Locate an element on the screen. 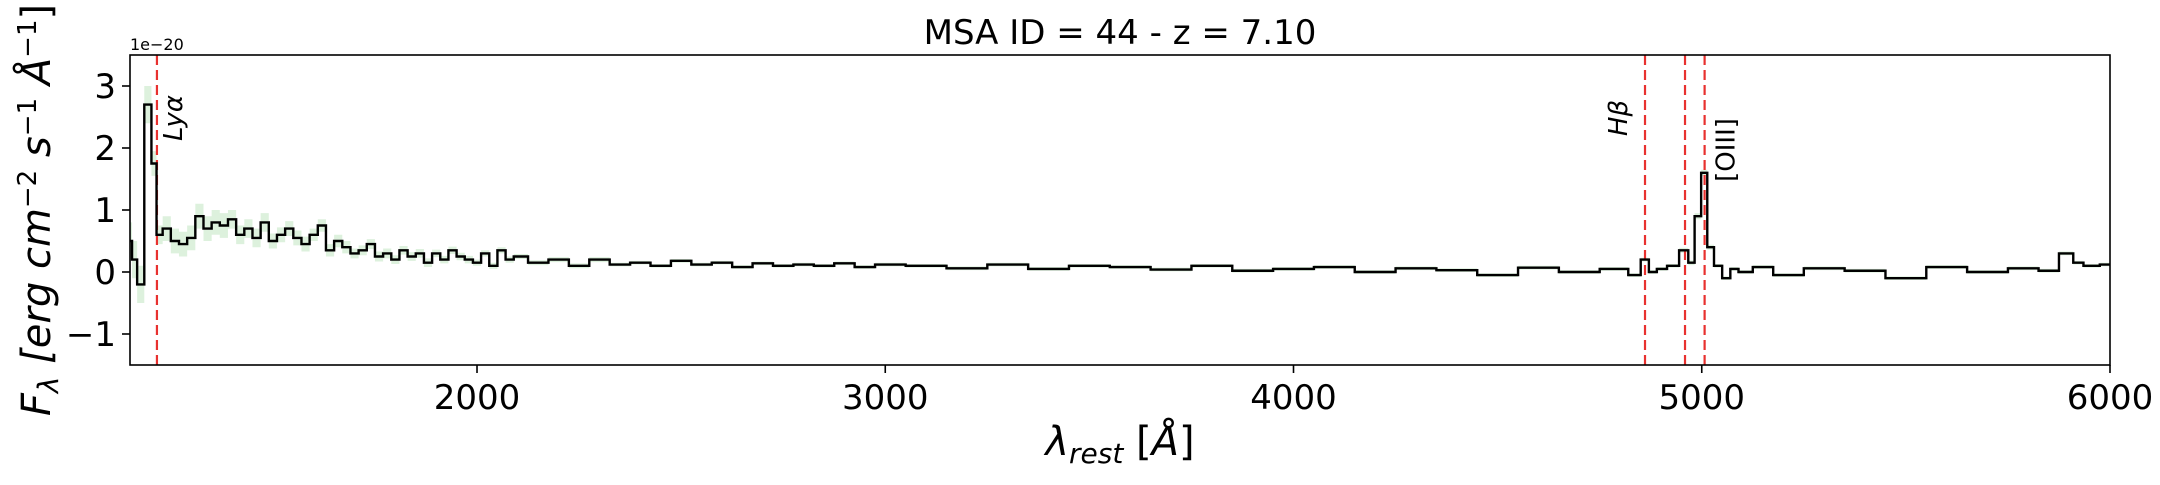  emission-line-label-0: Lyα is located at coordinates (174, 118).